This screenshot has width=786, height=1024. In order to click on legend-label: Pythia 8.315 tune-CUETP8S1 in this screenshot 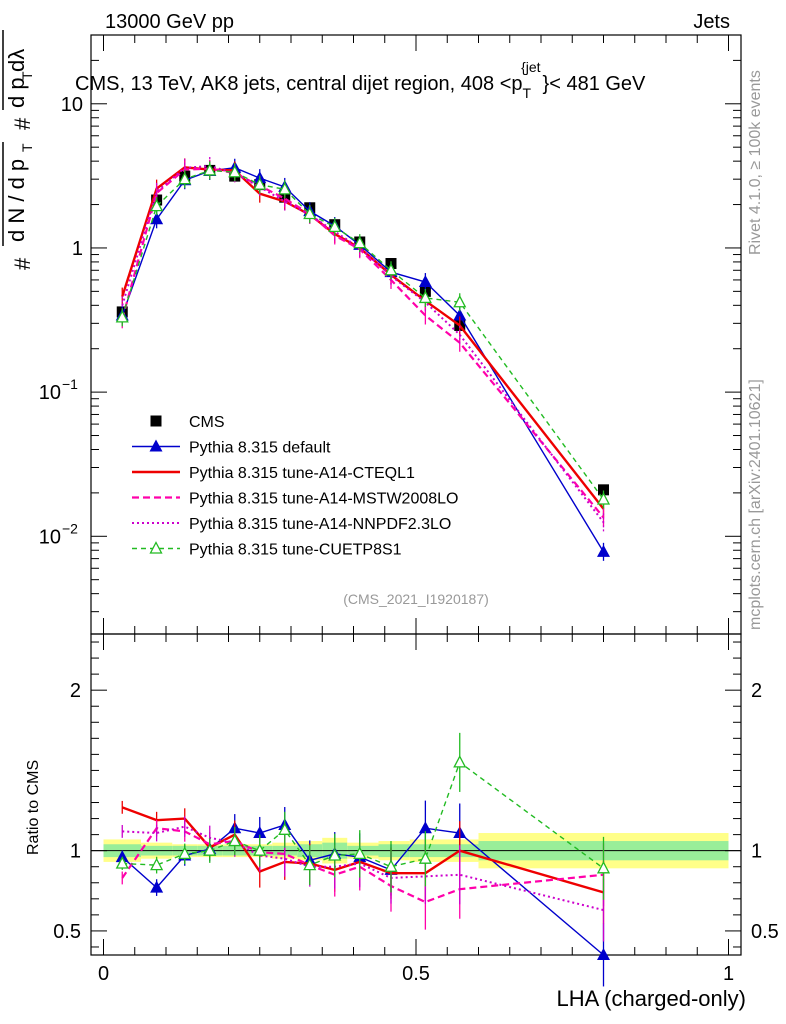, I will do `click(295, 550)`.